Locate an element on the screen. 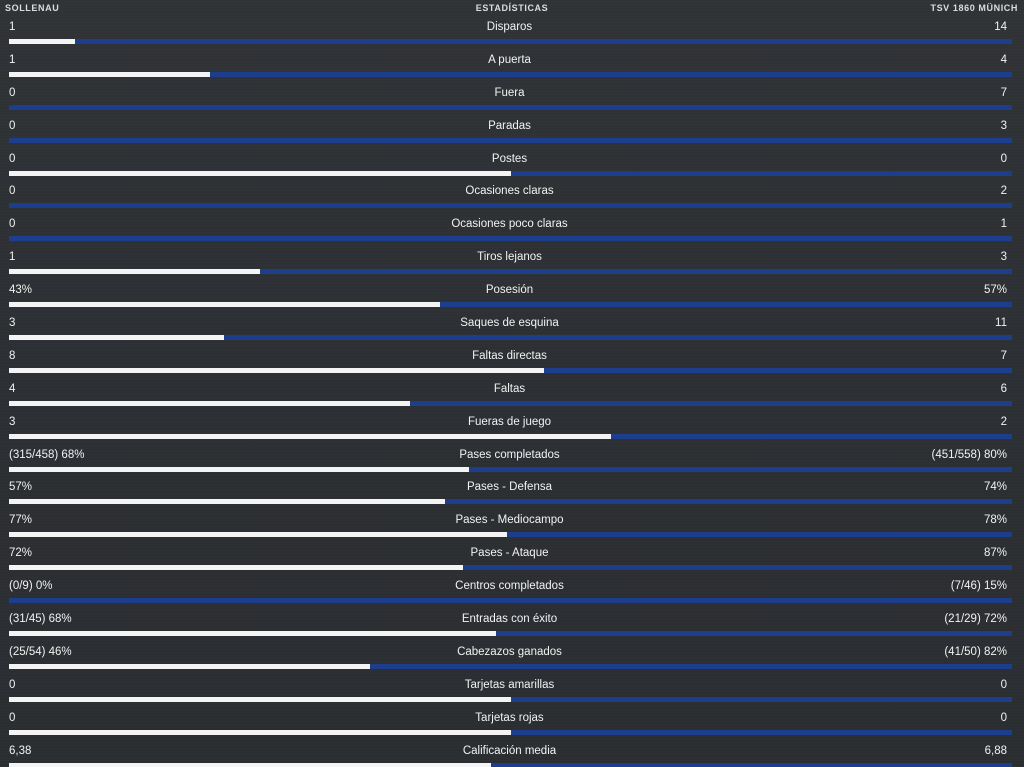  stat-row: 72% Pases - Ataque 87% is located at coordinates (512, 554).